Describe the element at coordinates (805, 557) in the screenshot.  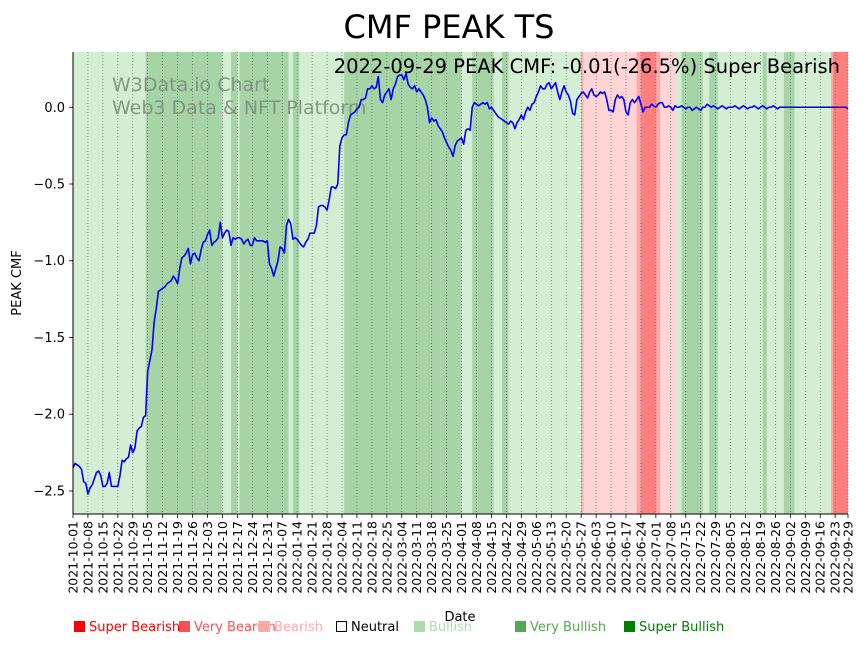
I see `x-tick-label: 2022-09-09` at that location.